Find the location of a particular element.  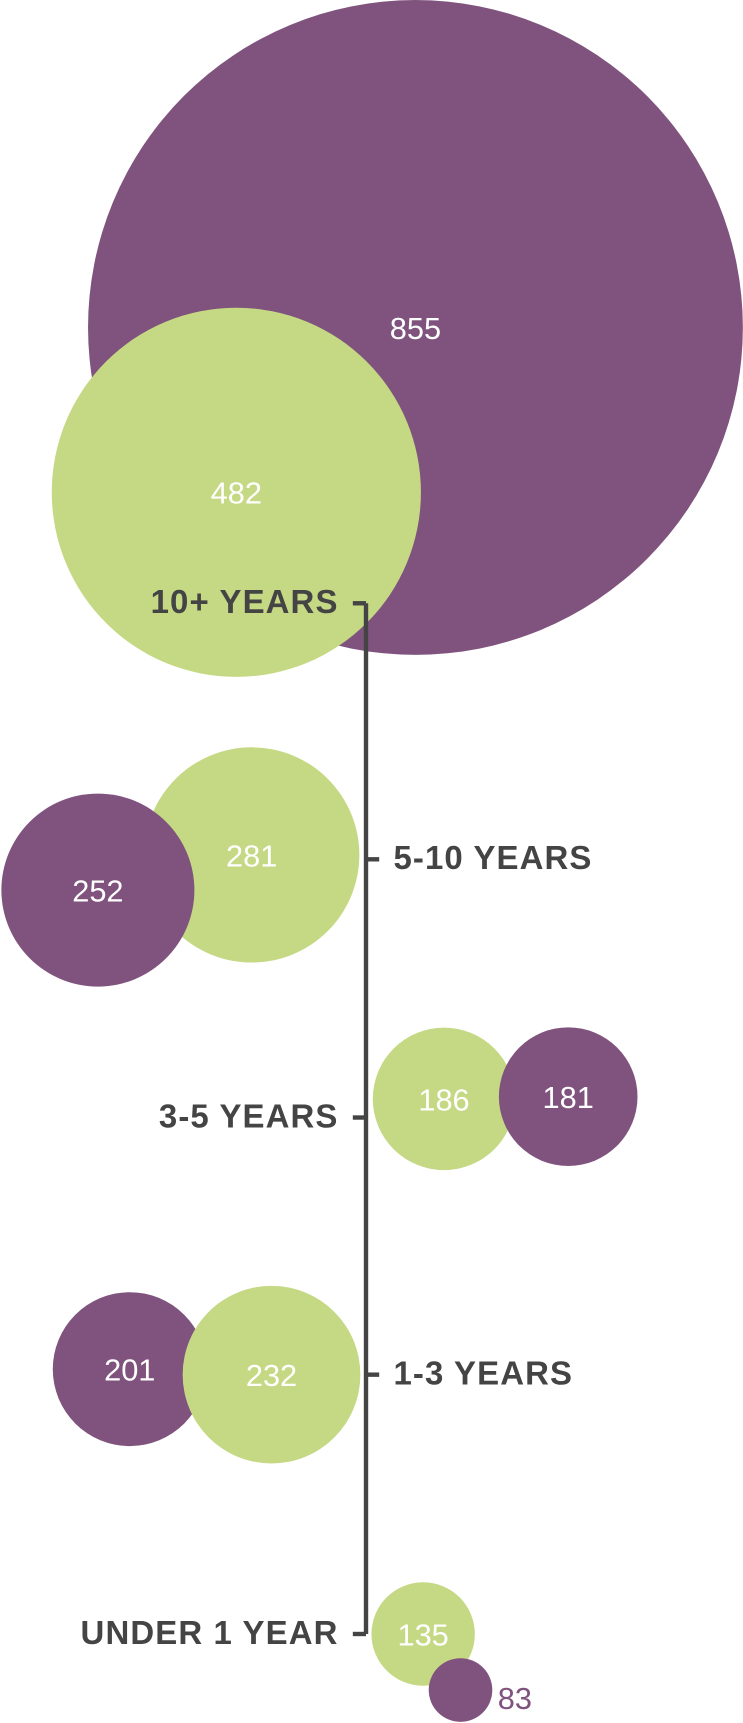

value-label: 252 is located at coordinates (97, 890).